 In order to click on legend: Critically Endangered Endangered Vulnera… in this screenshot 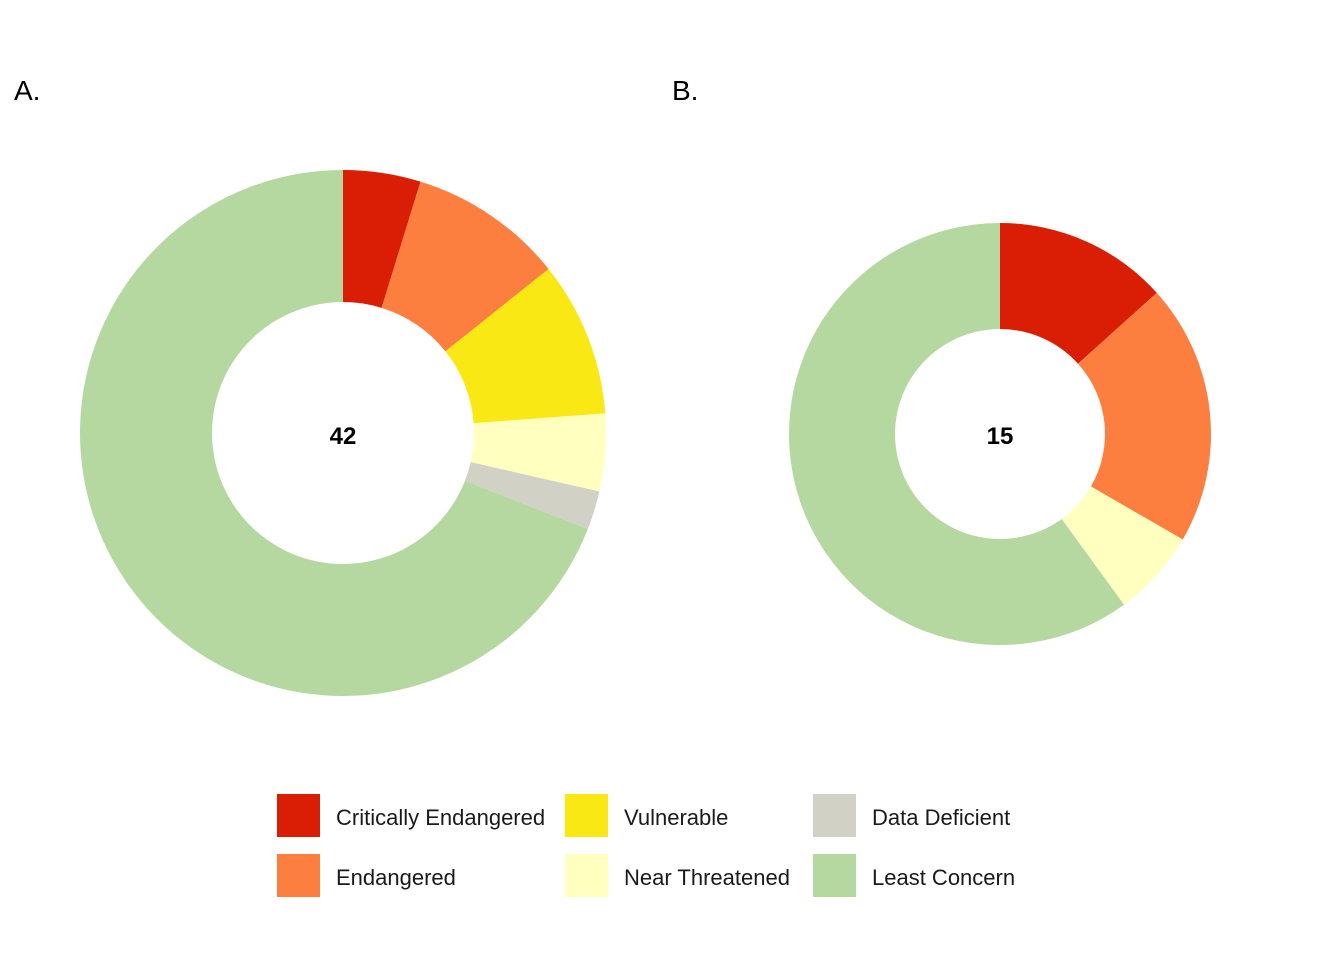, I will do `click(646, 845)`.